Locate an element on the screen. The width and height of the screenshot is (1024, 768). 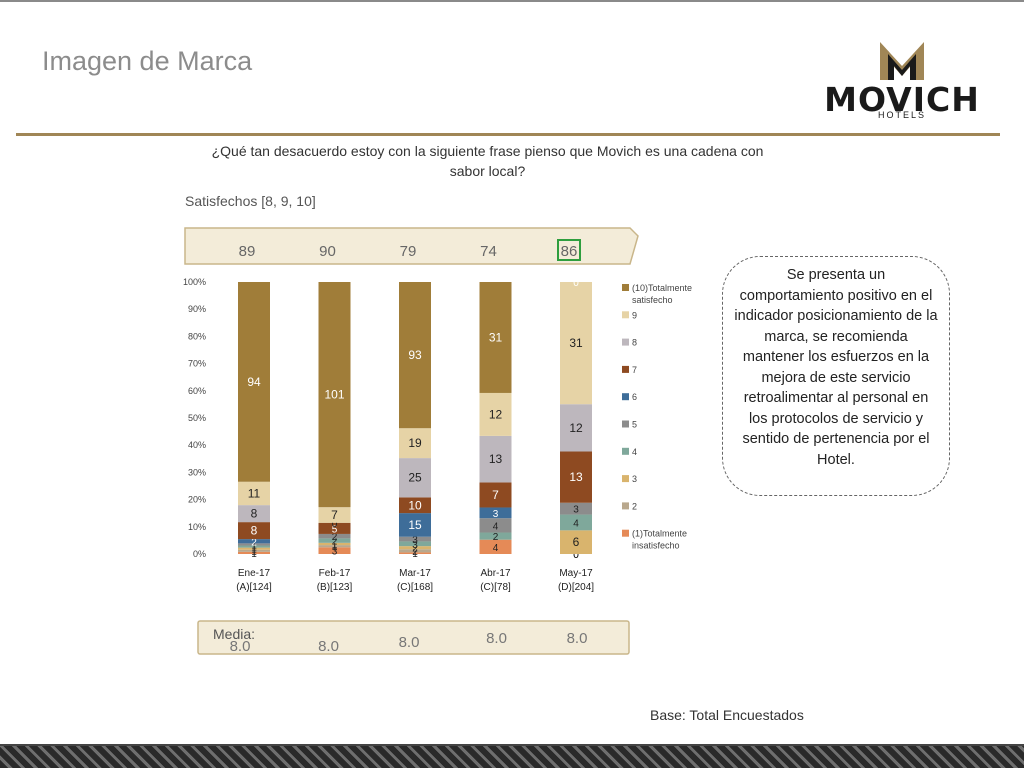
bar-value-label: 13 is located at coordinates (496, 459).